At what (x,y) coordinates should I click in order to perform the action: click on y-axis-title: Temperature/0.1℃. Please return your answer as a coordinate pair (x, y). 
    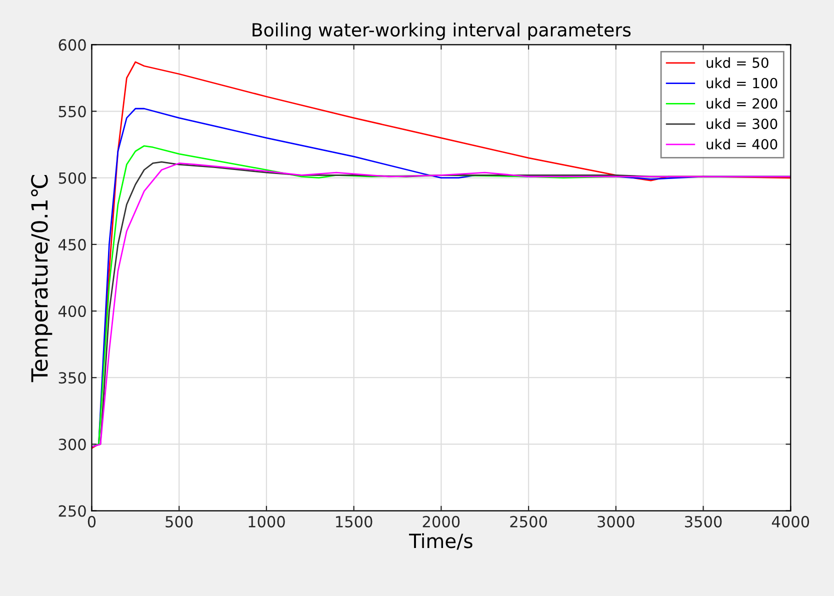
    Looking at the image, I should click on (41, 278).